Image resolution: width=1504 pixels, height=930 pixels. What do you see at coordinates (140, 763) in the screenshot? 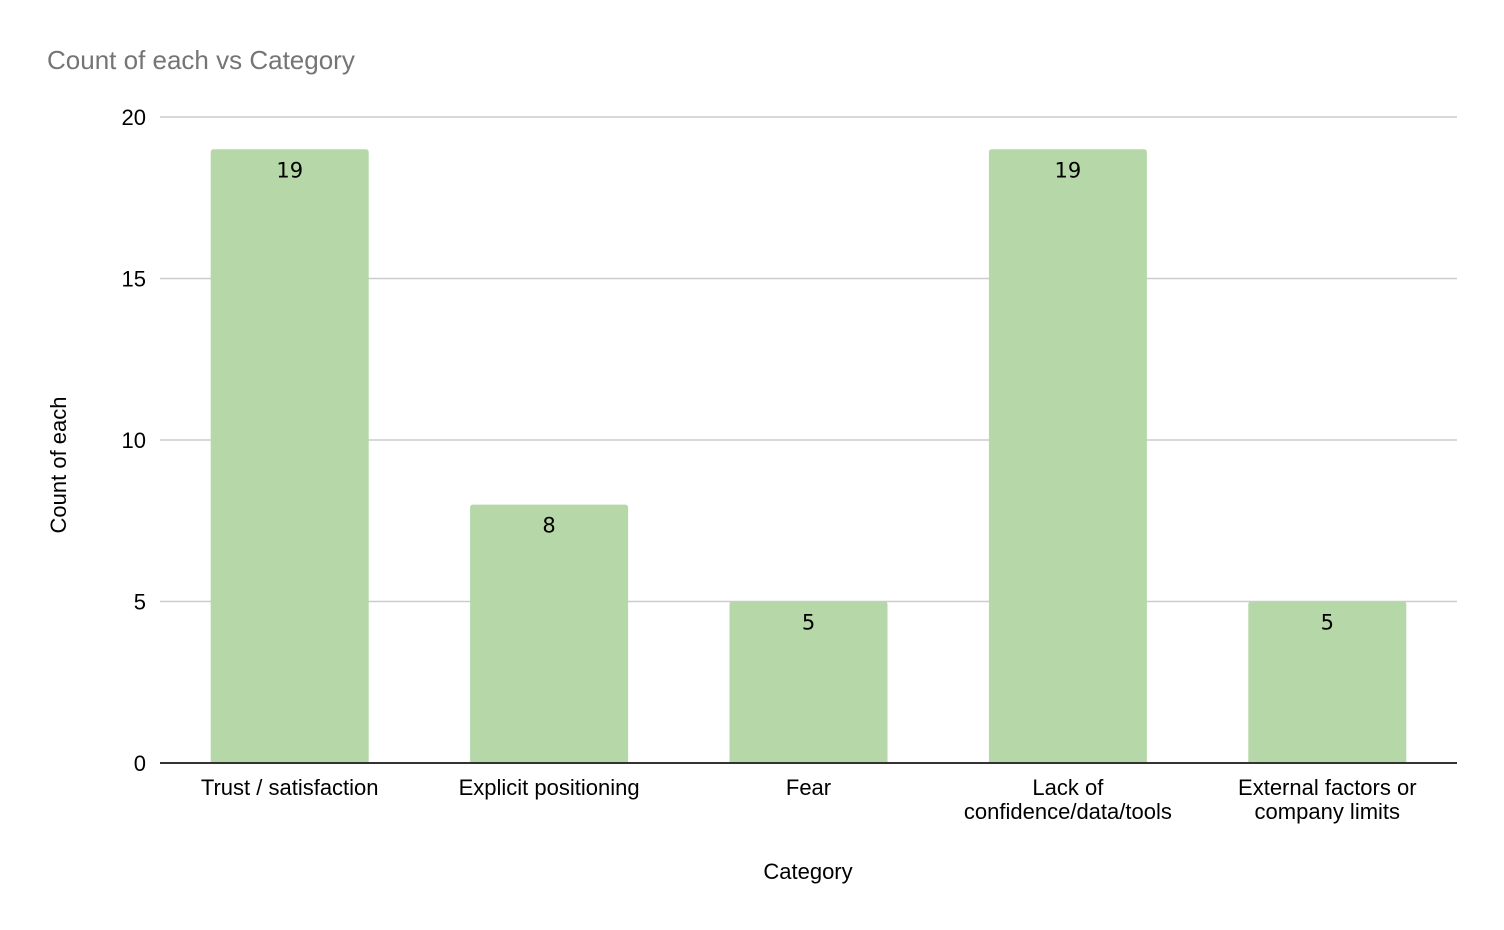
I see `y-tick-label: 0` at bounding box center [140, 763].